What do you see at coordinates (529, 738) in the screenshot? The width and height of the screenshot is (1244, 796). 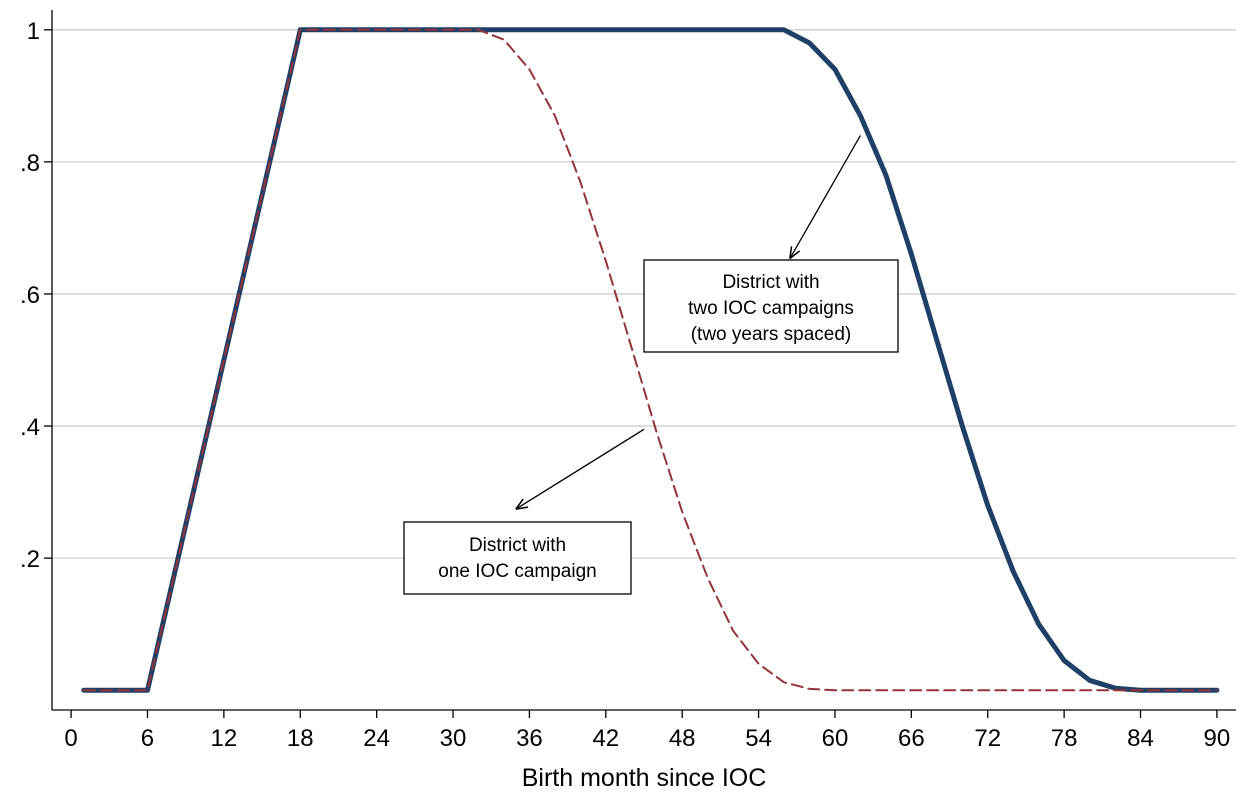 I see `x-tick-label: 36` at bounding box center [529, 738].